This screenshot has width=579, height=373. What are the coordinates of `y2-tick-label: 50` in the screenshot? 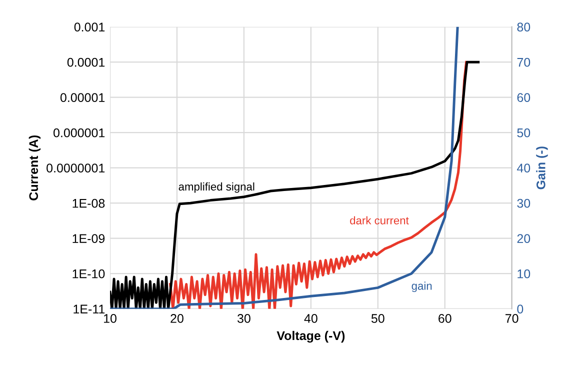 It's located at (523, 133).